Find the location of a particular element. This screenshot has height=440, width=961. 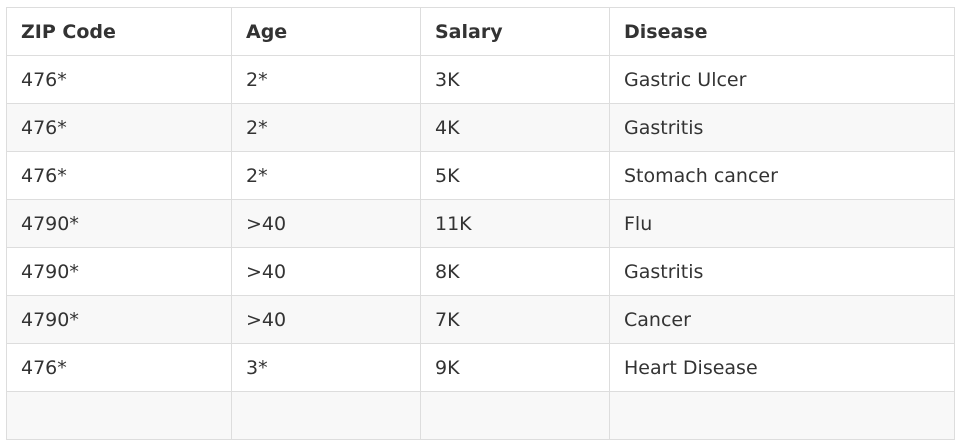

header-salary: Salary is located at coordinates (515, 31).